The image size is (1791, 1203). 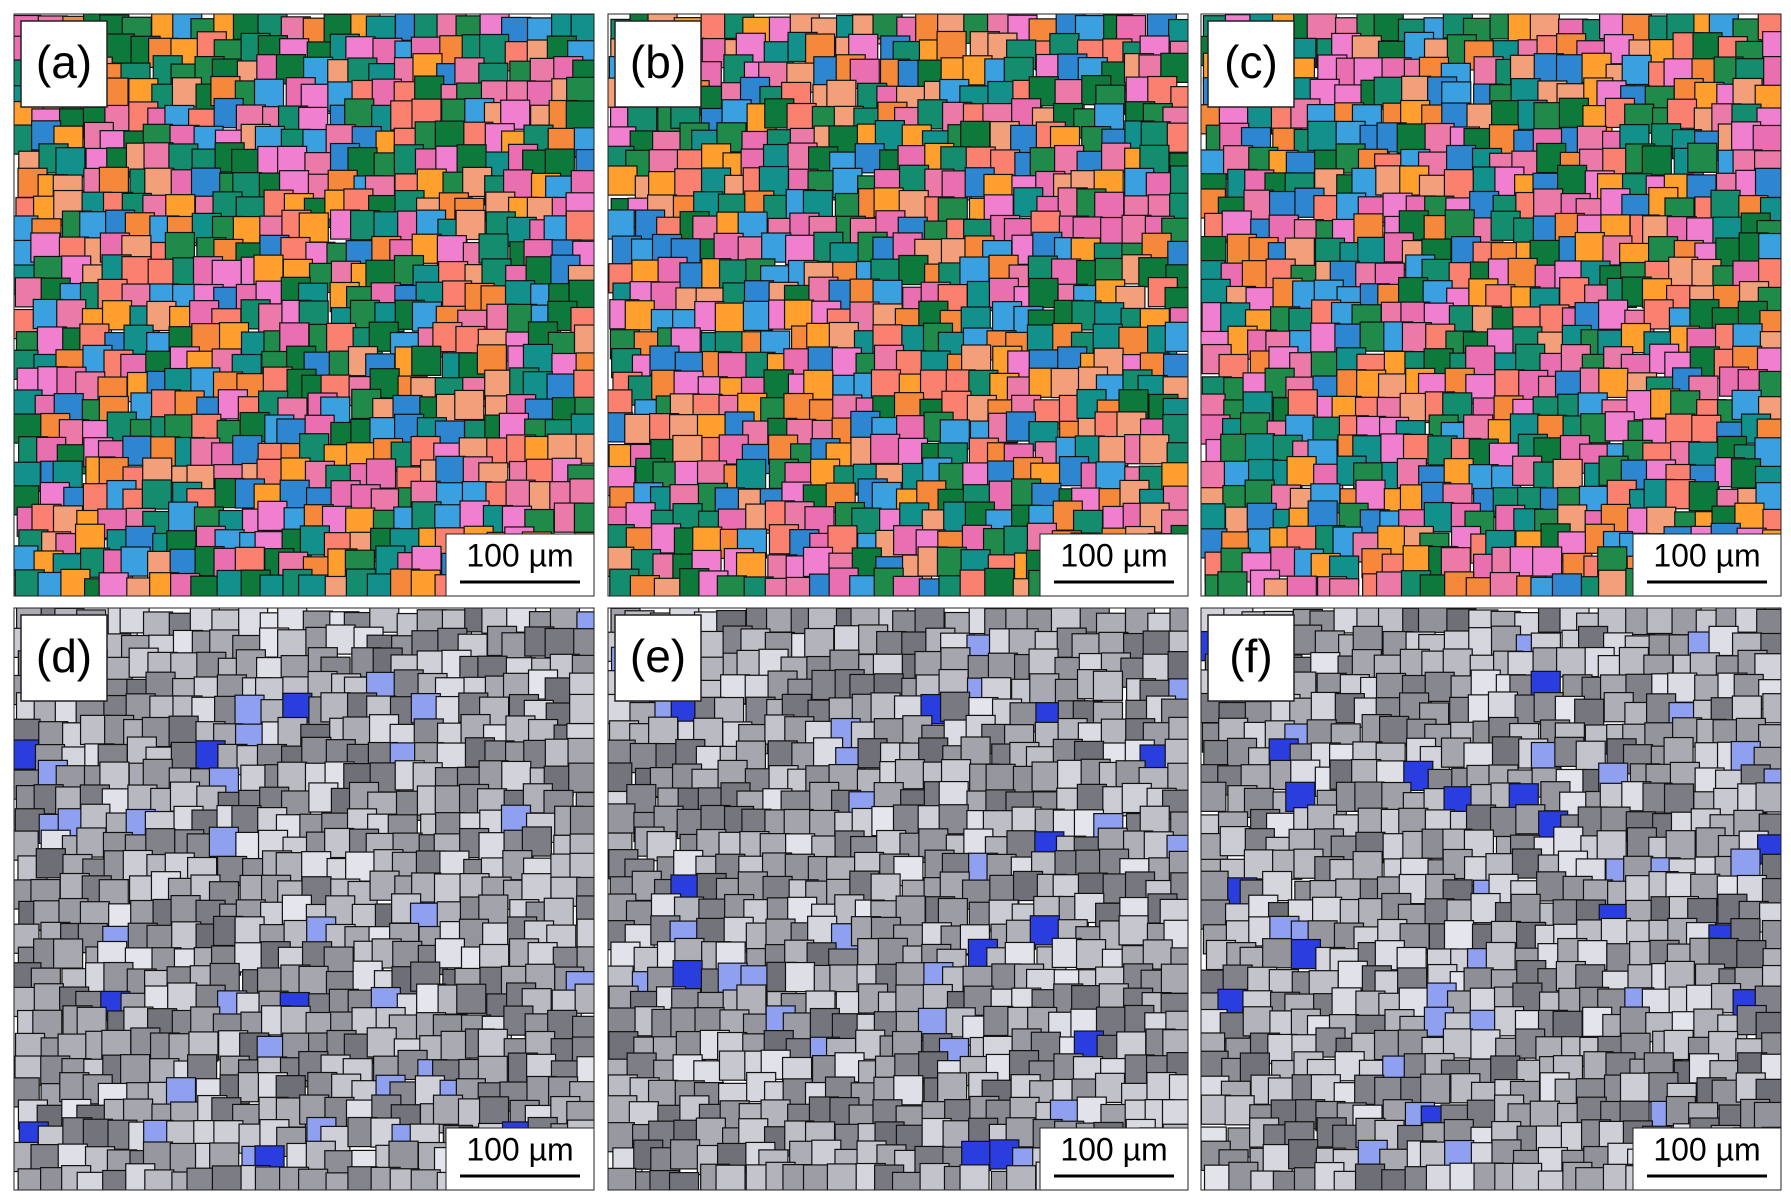 I want to click on panel-label: (e), so click(x=658, y=656).